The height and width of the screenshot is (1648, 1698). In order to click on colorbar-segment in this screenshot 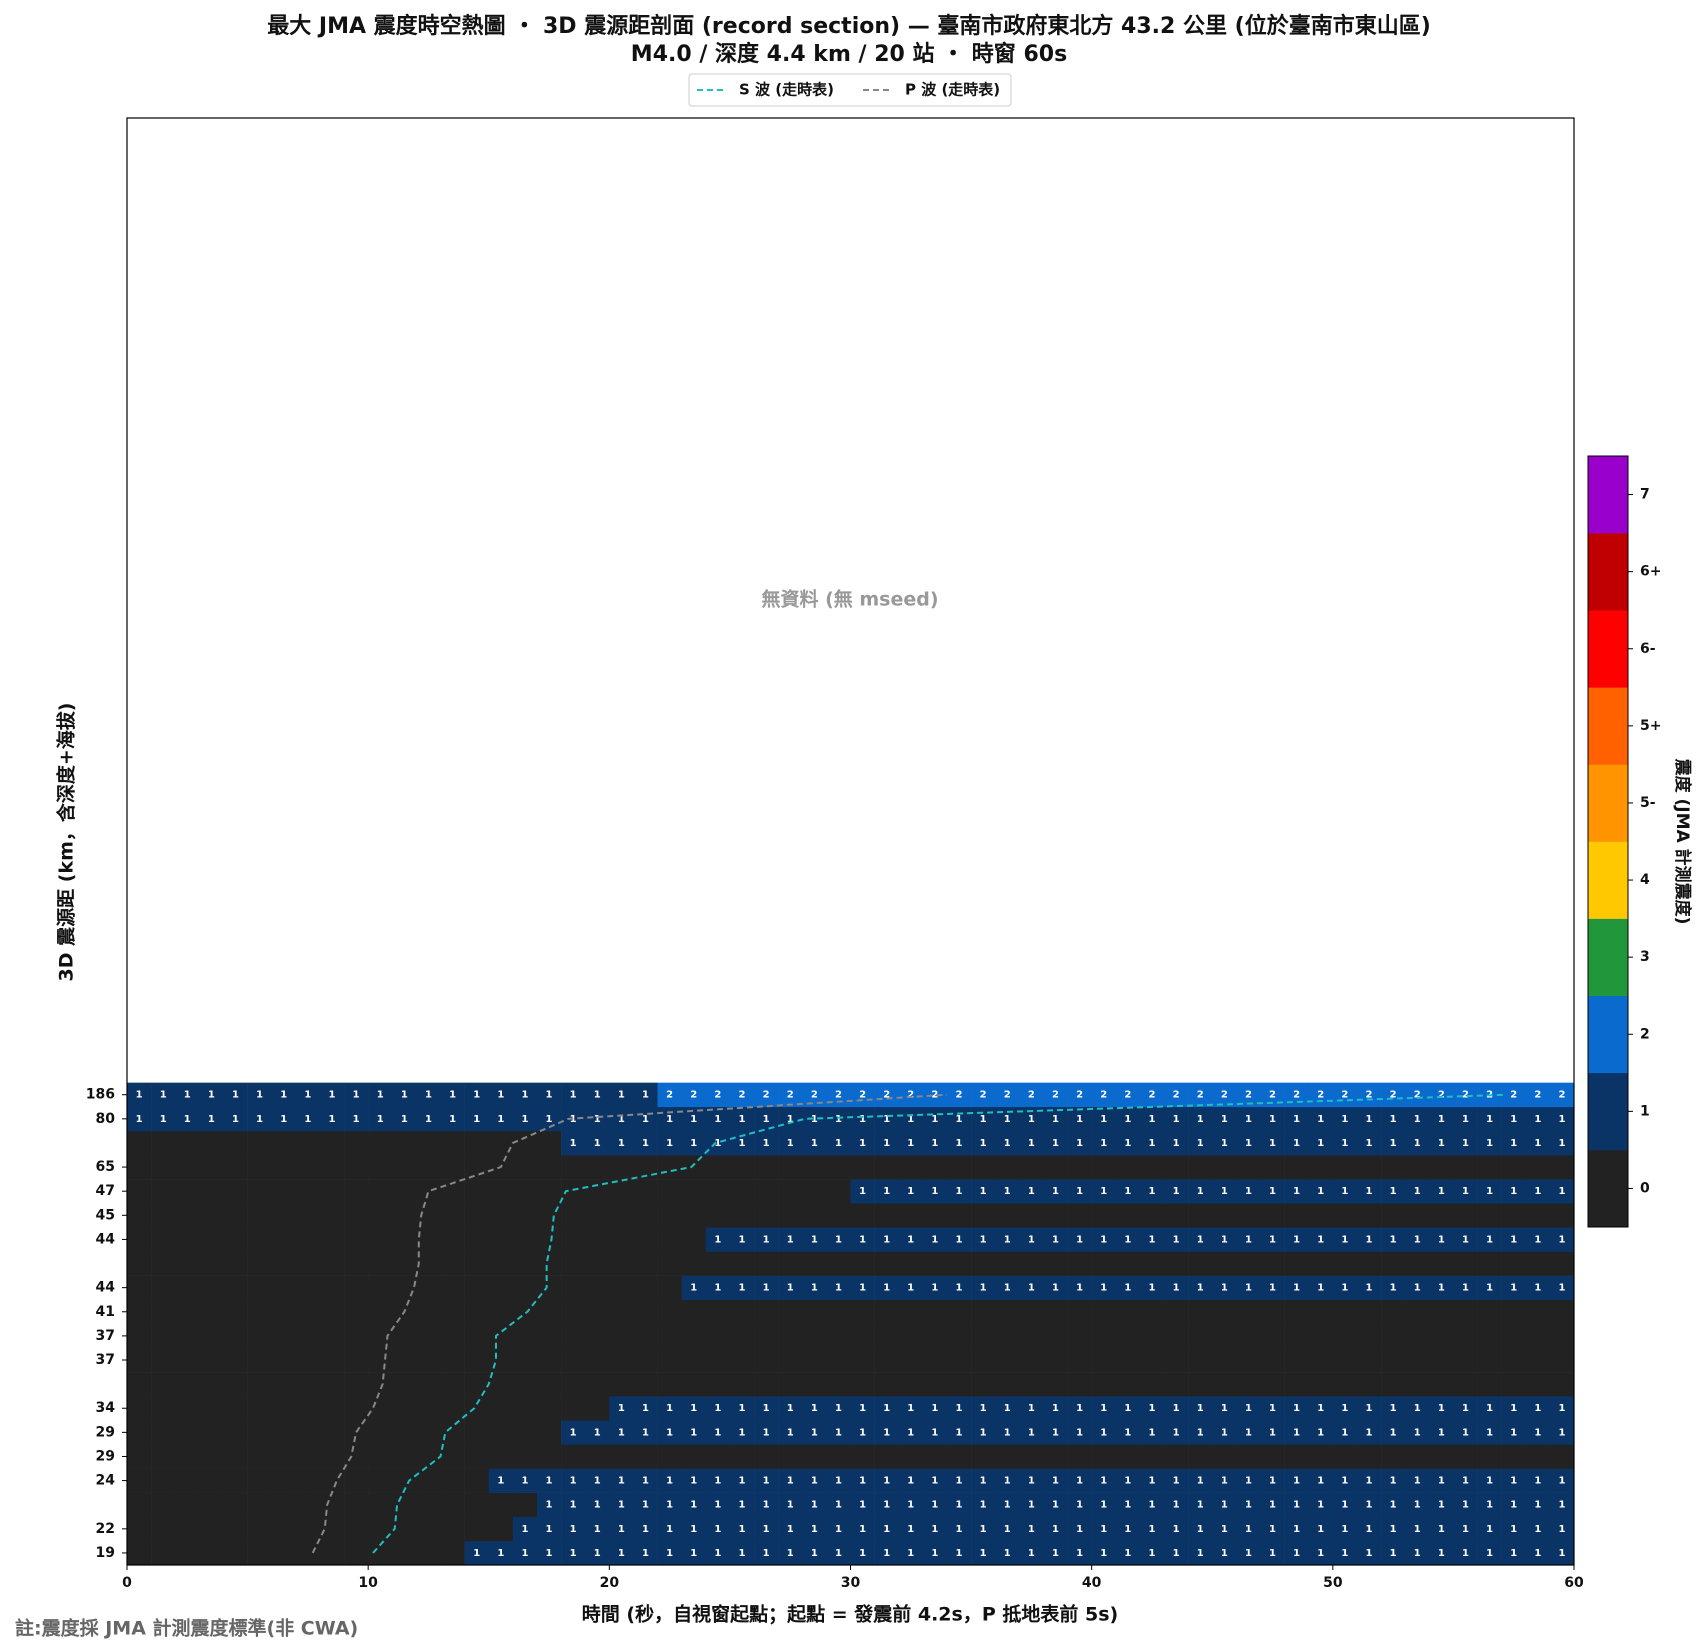, I will do `click(1608, 957)`.